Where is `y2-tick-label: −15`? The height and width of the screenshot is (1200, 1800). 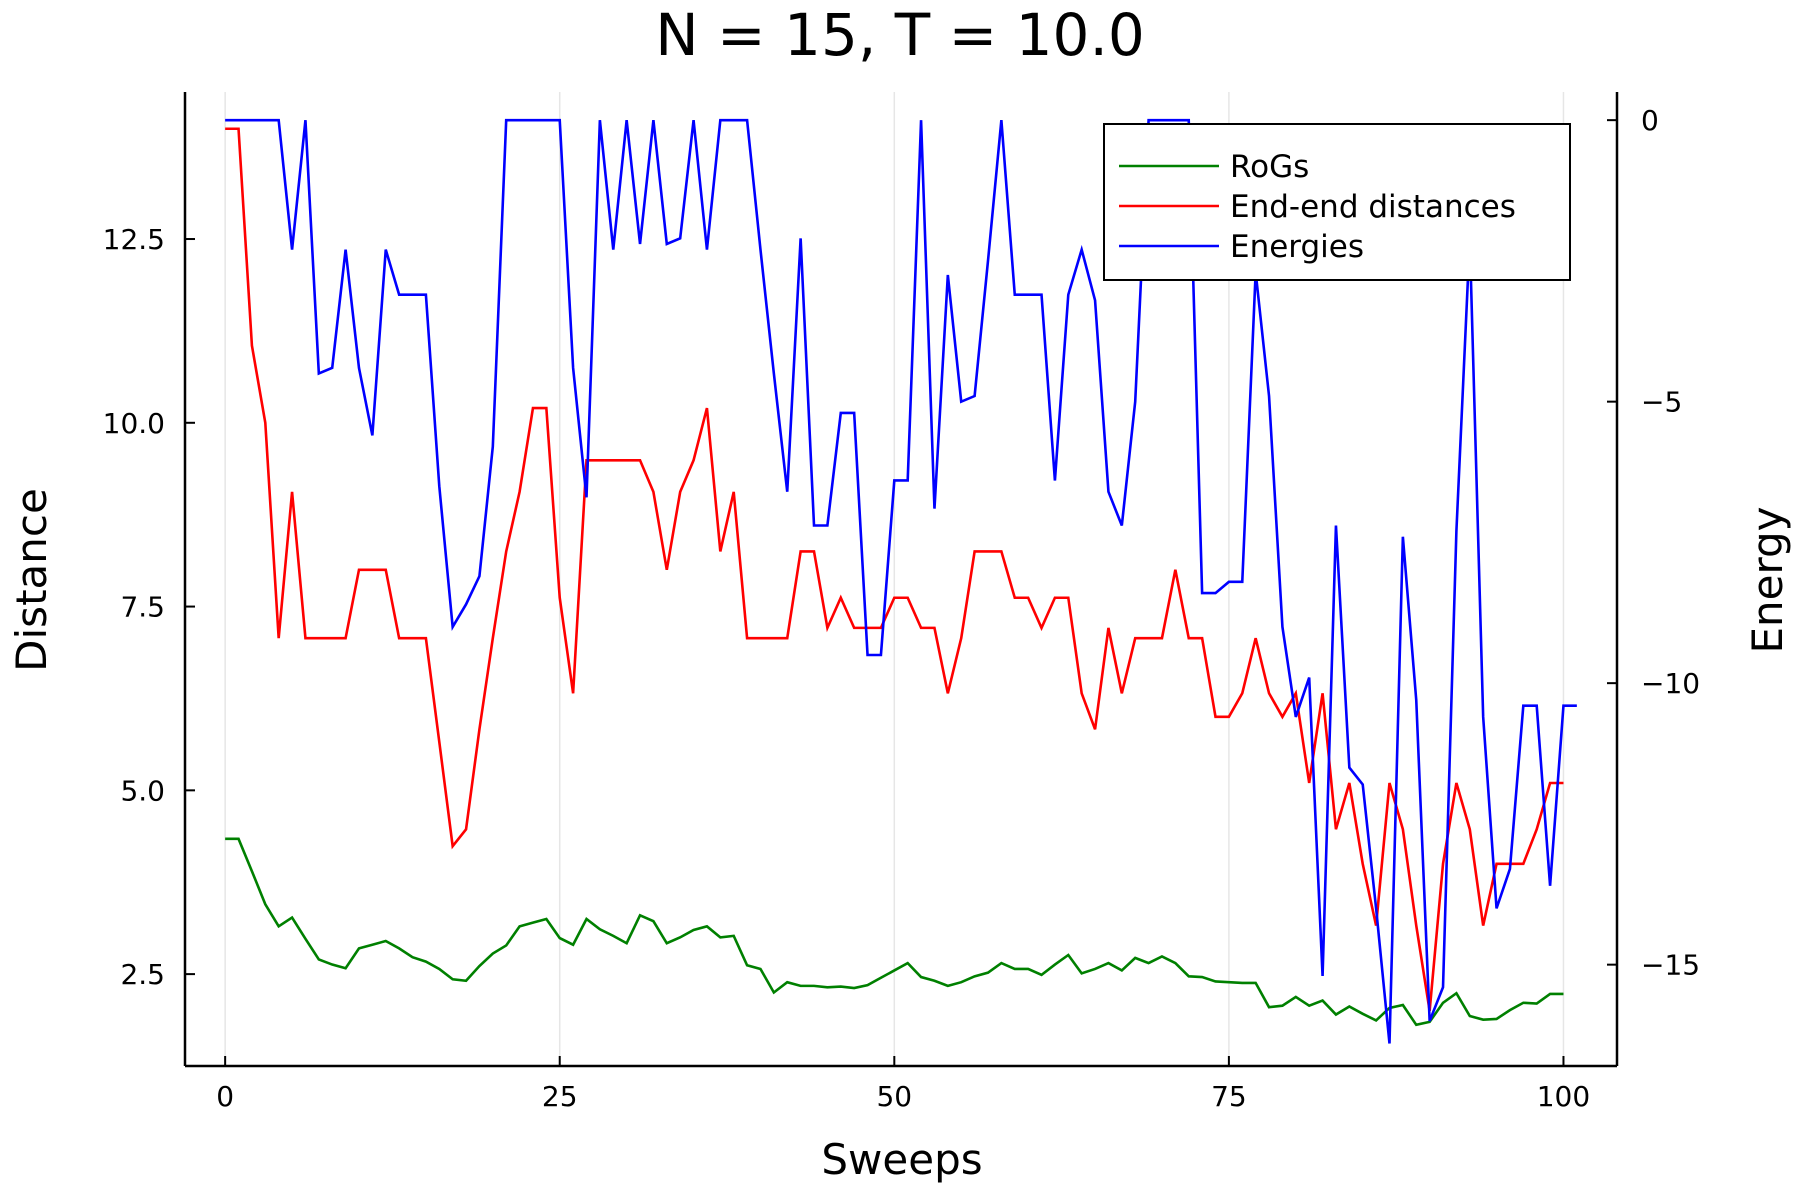
y2-tick-label: −15 is located at coordinates (1670, 965).